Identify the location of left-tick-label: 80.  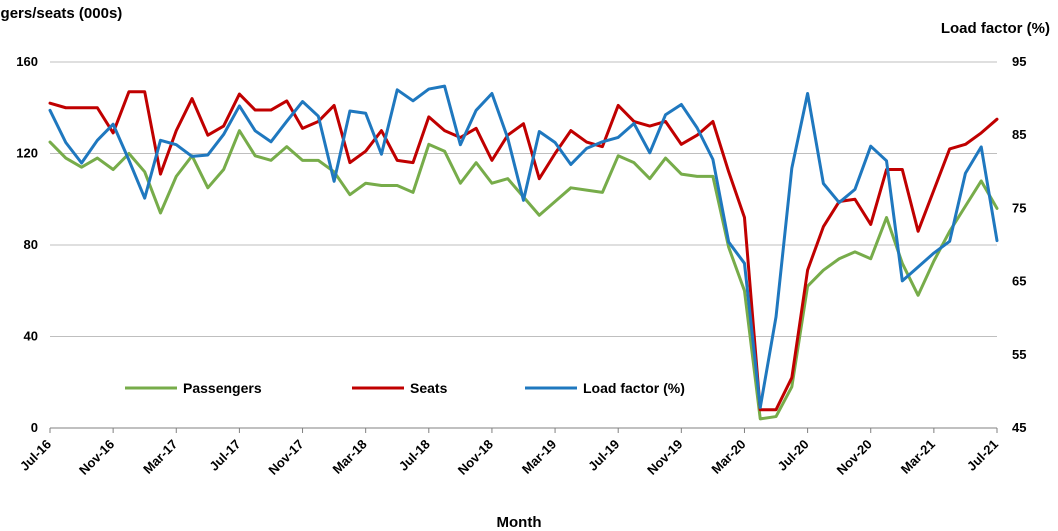
(31, 244).